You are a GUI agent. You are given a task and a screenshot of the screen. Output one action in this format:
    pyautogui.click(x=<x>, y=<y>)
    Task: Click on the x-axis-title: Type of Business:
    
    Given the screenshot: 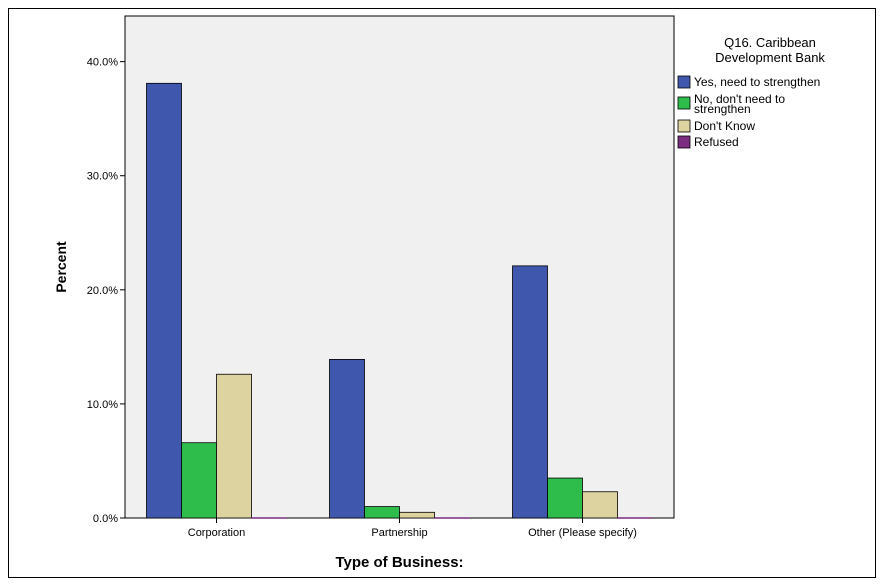 What is the action you would take?
    pyautogui.click(x=399, y=562)
    